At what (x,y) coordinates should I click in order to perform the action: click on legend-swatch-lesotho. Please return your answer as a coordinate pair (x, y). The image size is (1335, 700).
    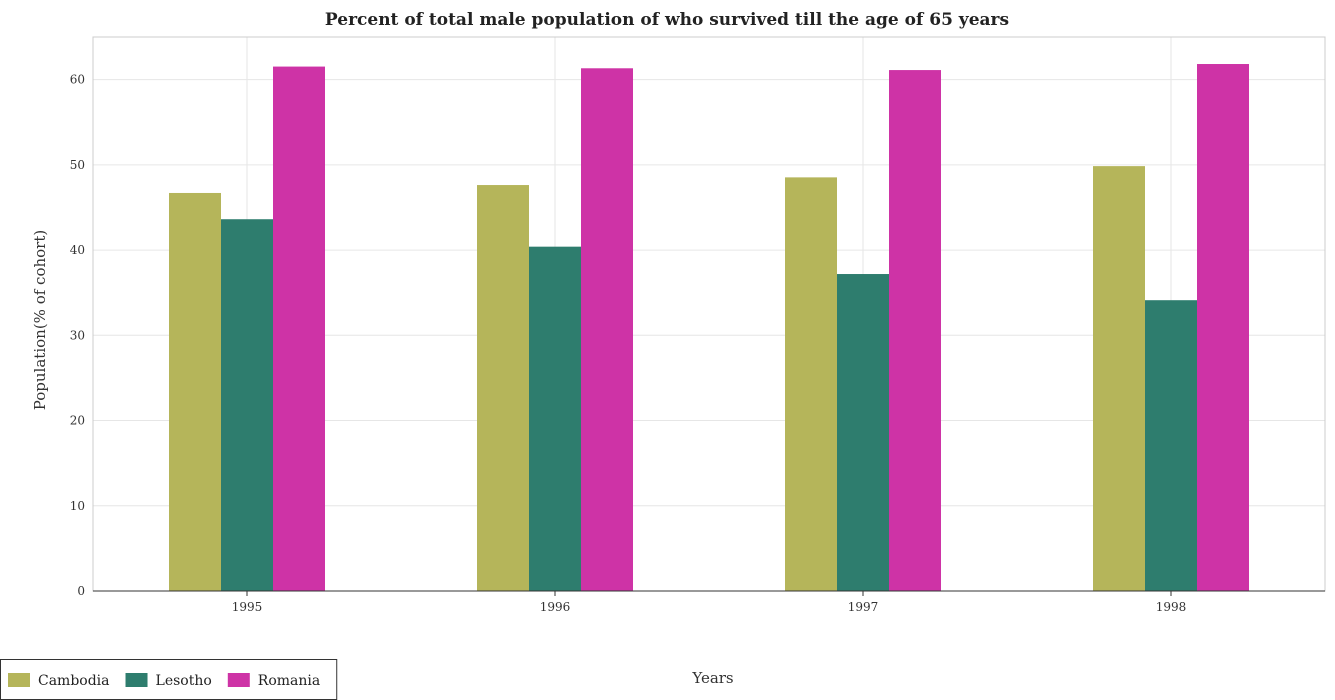
    Looking at the image, I should click on (136, 680).